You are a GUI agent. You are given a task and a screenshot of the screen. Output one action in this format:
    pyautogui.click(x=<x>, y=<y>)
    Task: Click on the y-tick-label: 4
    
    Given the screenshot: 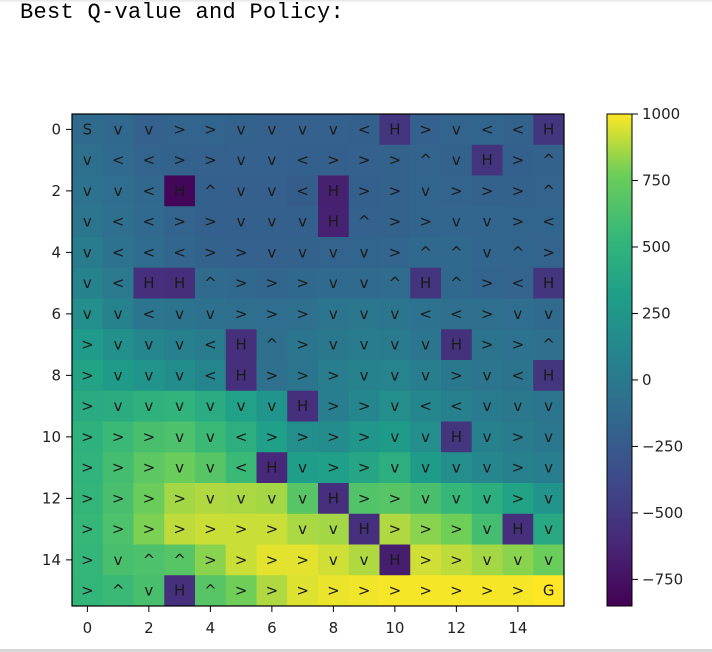 What is the action you would take?
    pyautogui.click(x=56, y=252)
    